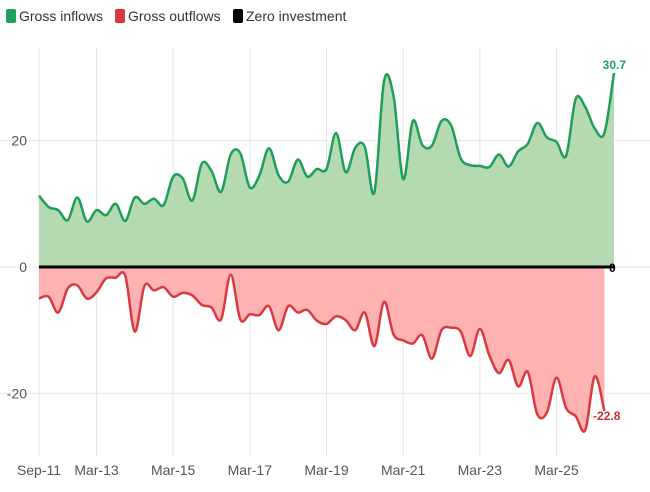 This screenshot has width=650, height=492. What do you see at coordinates (238, 16) in the screenshot?
I see `legend-swatch-zero-investment` at bounding box center [238, 16].